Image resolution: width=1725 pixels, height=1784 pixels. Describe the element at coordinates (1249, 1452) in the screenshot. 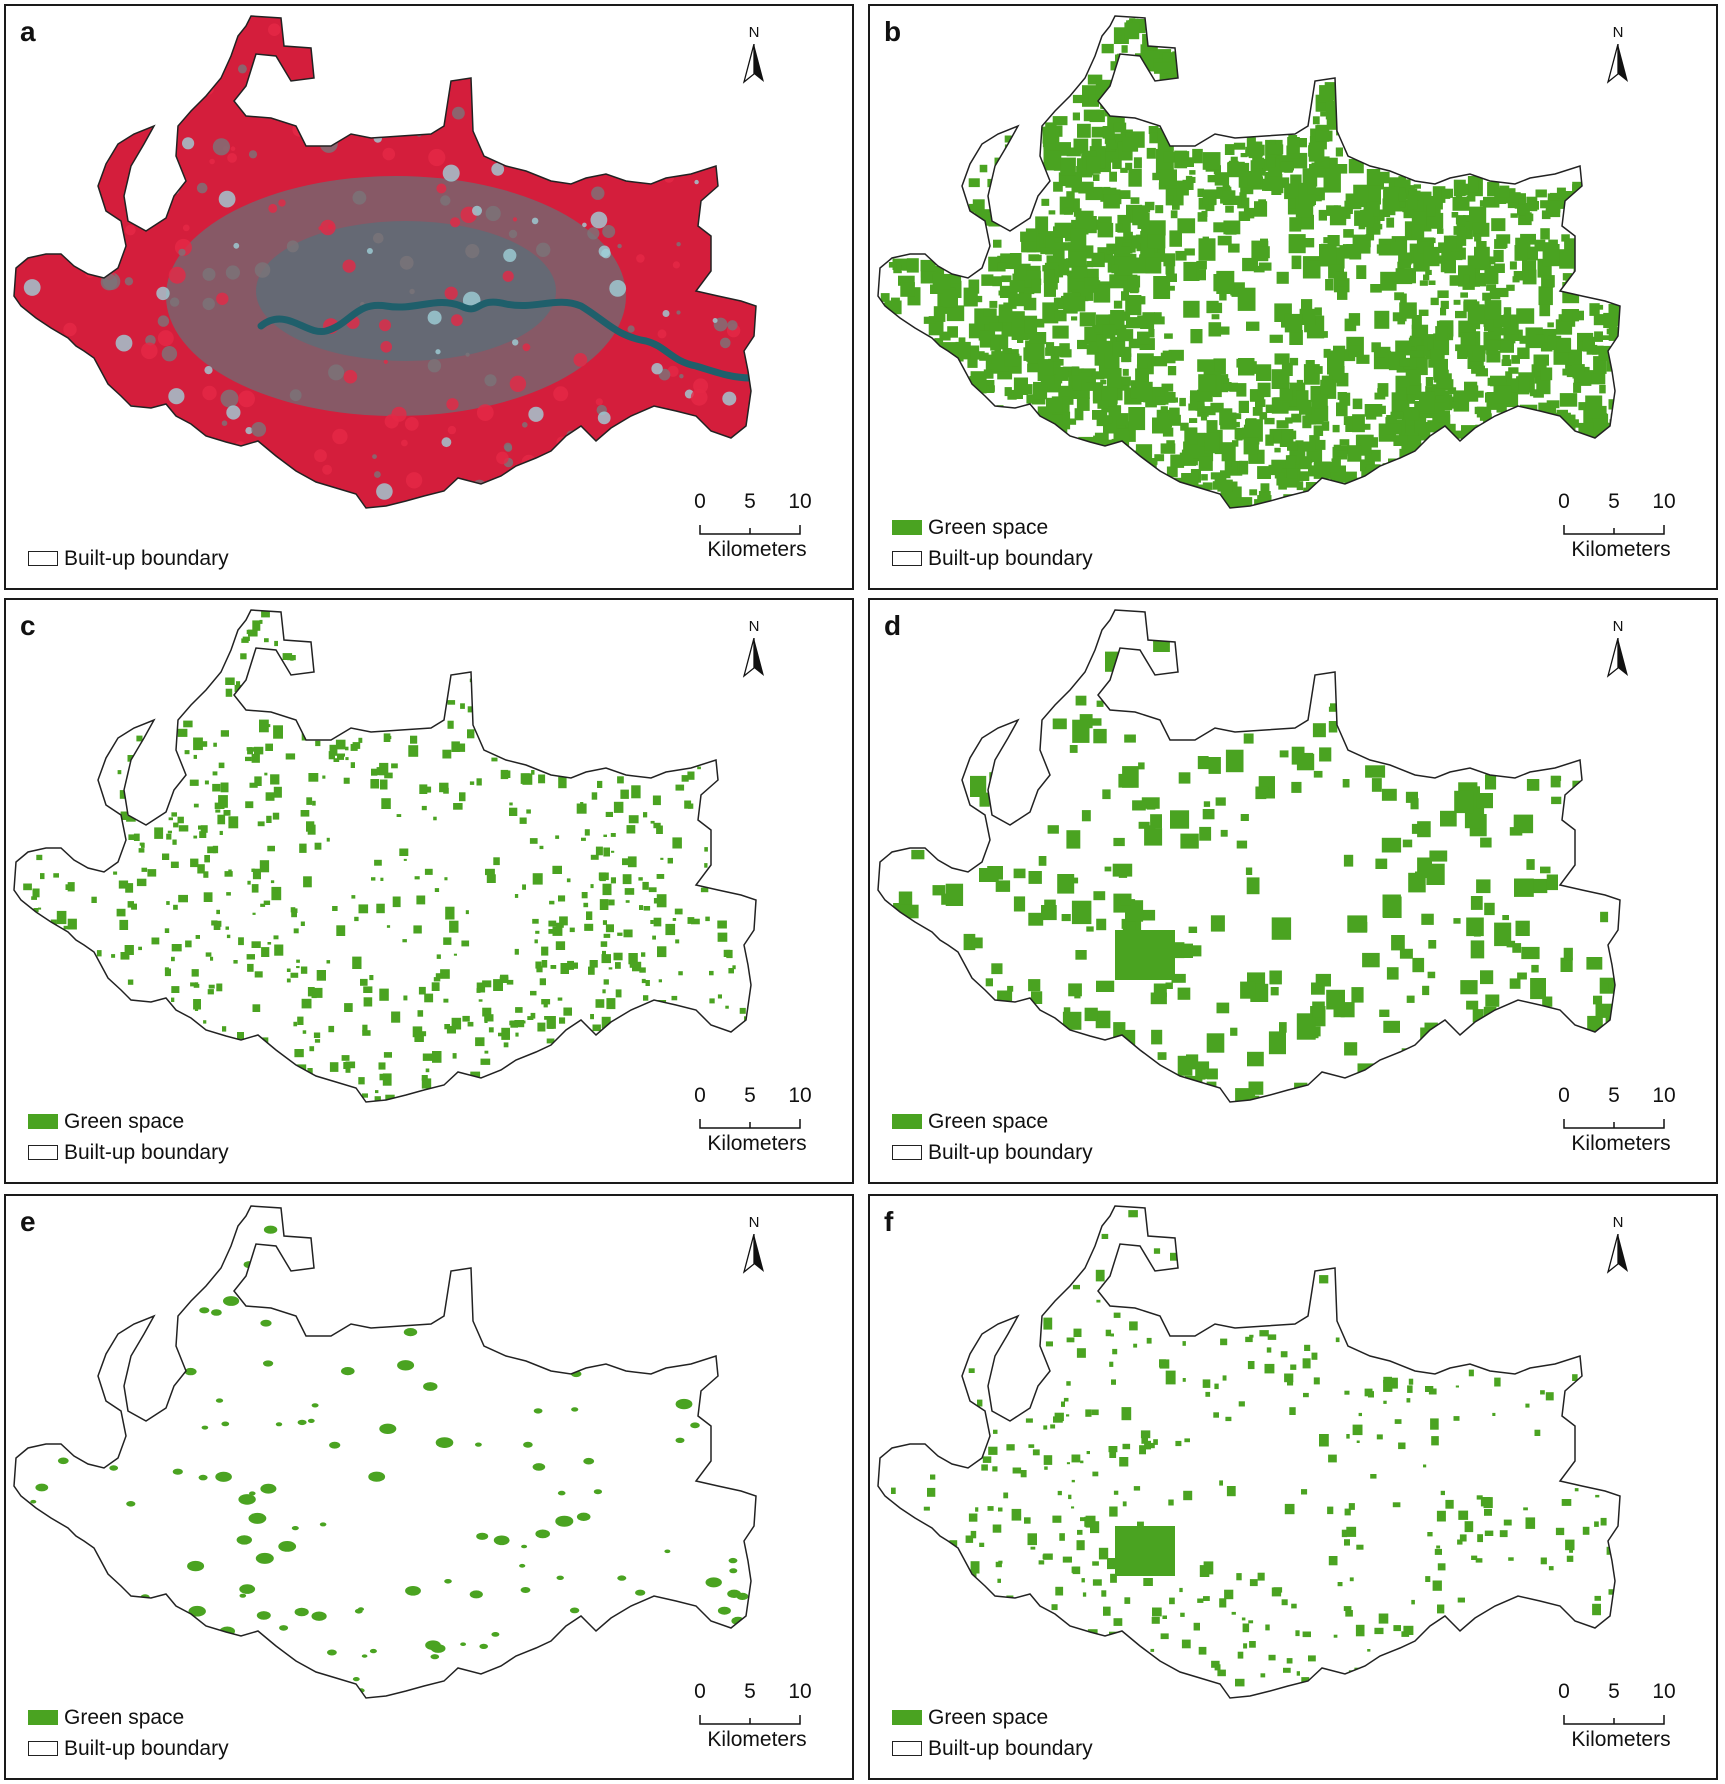

I see `map-f` at that location.